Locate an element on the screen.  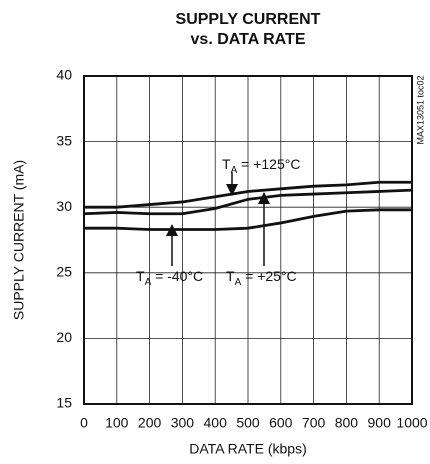
x-tick-label: 500 is located at coordinates (248, 423).